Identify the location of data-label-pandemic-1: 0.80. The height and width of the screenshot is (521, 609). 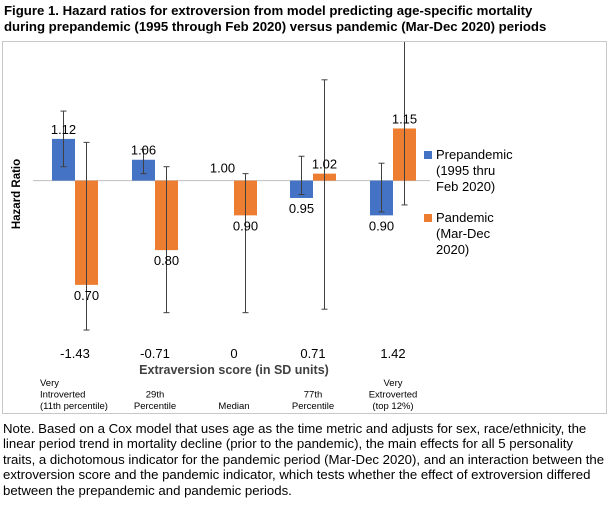
(166, 260).